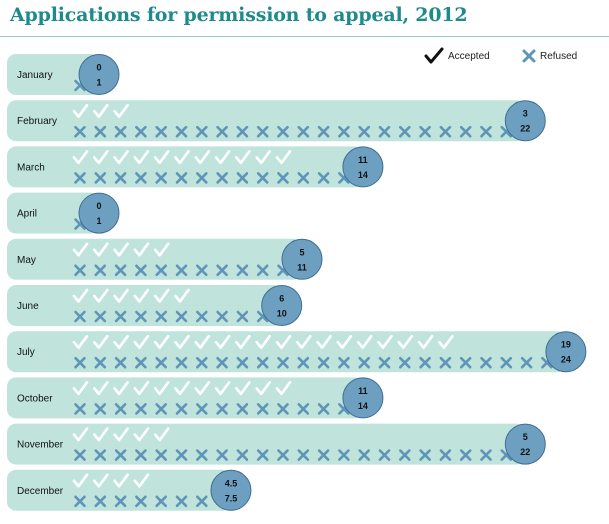 This screenshot has width=609, height=524. What do you see at coordinates (231, 483) in the screenshot?
I see `accepted-value-label-december: 4.5` at bounding box center [231, 483].